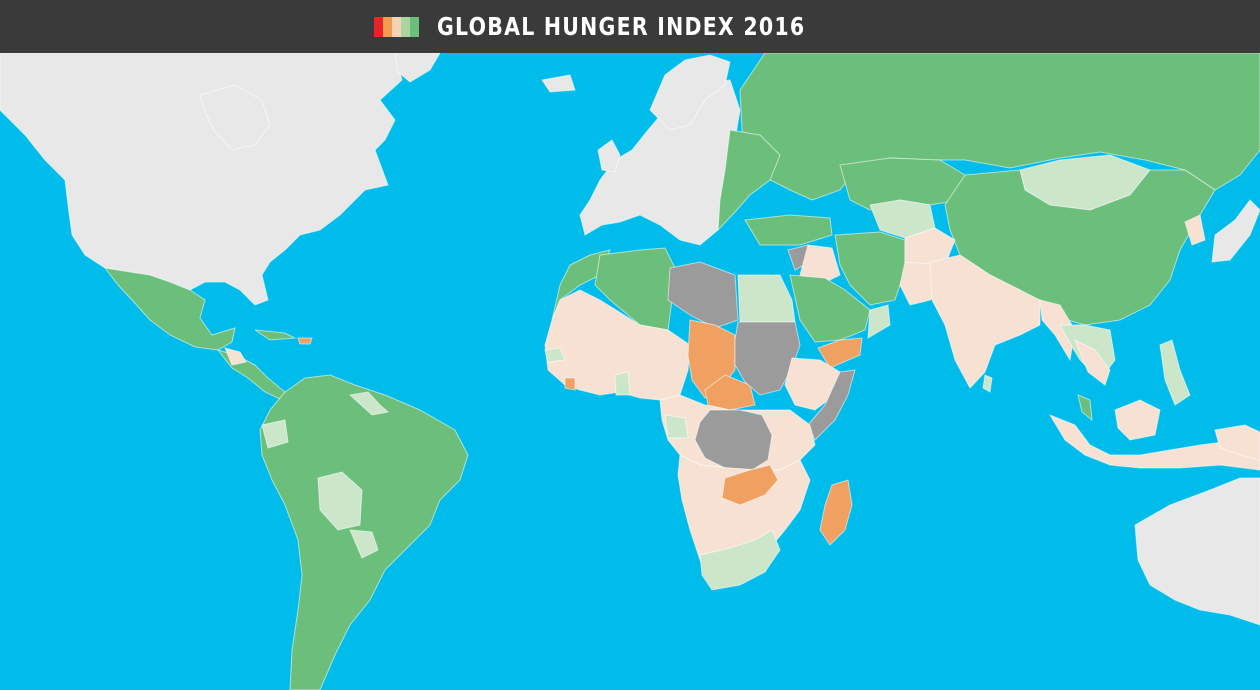  What do you see at coordinates (387, 26) in the screenshot?
I see `legend-swatch-alarming` at bounding box center [387, 26].